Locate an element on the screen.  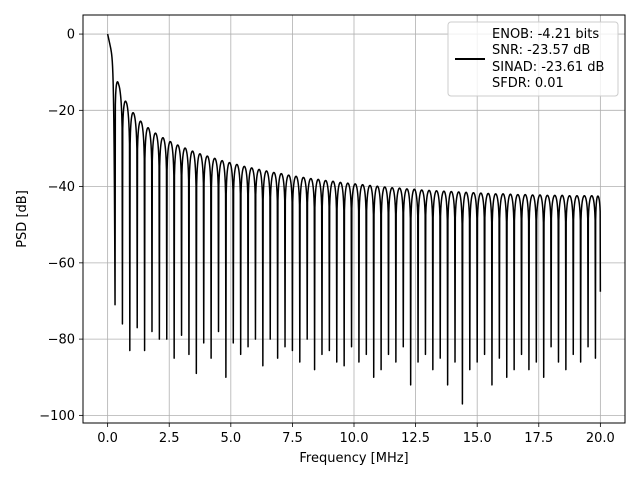
x-tick-label: 12.5 is located at coordinates (415, 438).